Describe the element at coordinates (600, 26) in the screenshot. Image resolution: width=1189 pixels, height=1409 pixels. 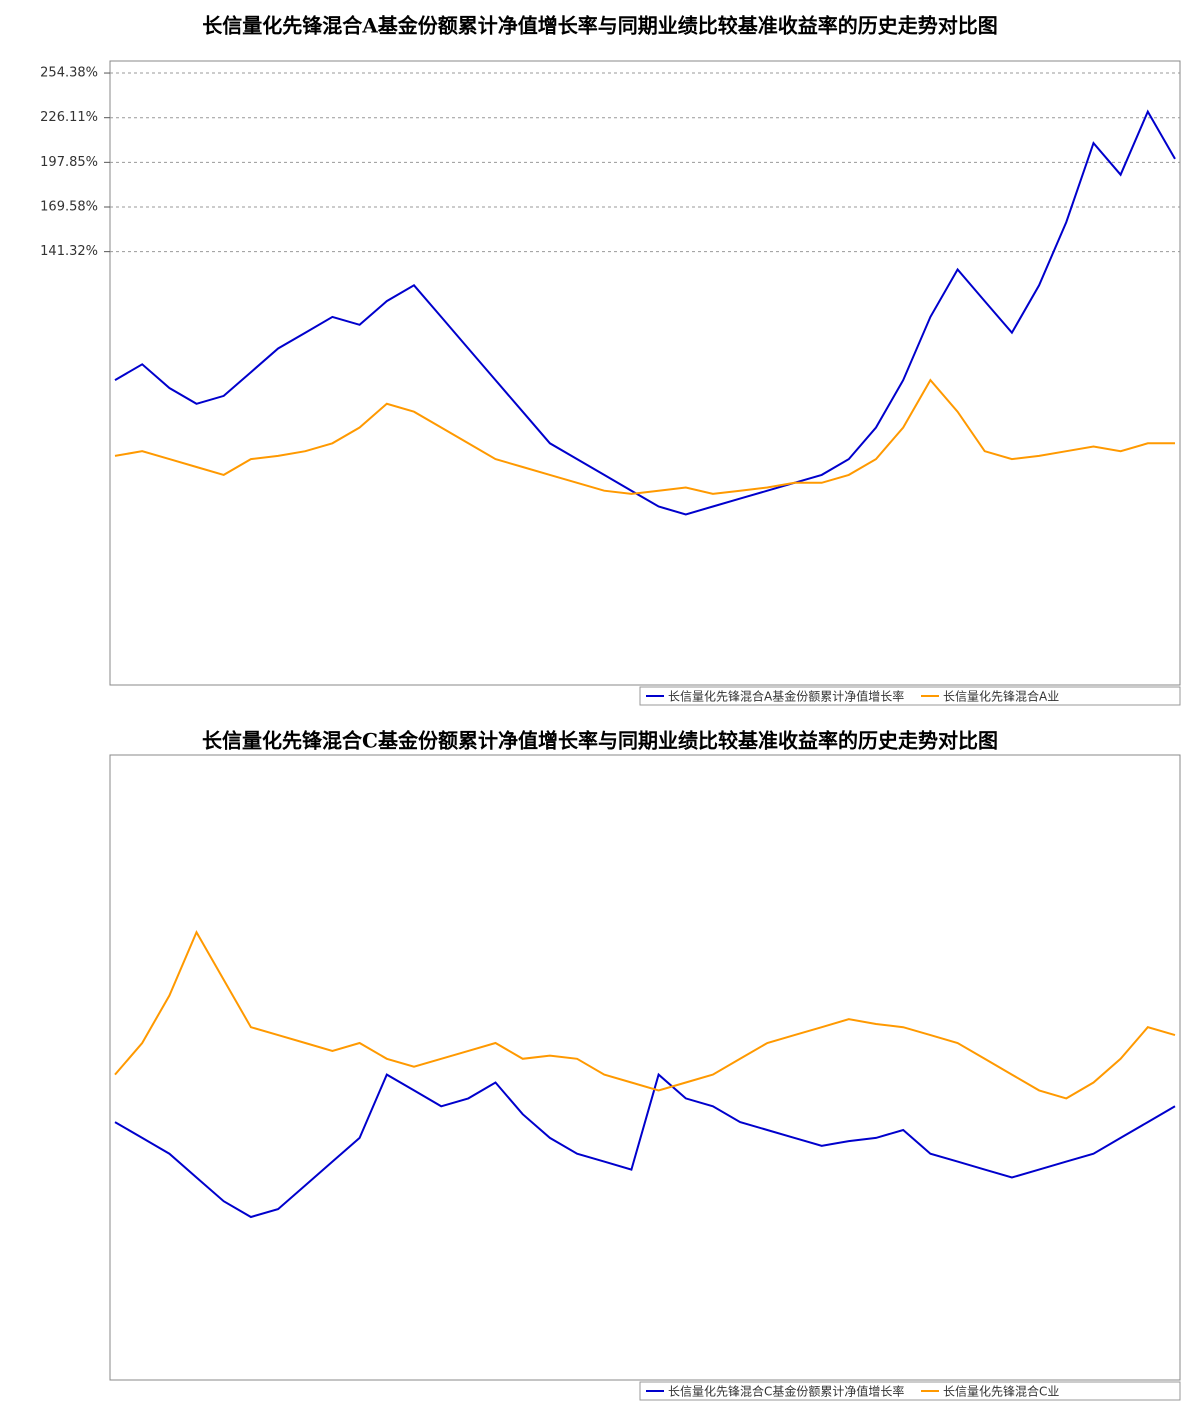
I see `chart-title: 长信量化先锋混合A基金份额累计净值增长率与同期业绩比较基准收益率的历史走势对比图` at that location.